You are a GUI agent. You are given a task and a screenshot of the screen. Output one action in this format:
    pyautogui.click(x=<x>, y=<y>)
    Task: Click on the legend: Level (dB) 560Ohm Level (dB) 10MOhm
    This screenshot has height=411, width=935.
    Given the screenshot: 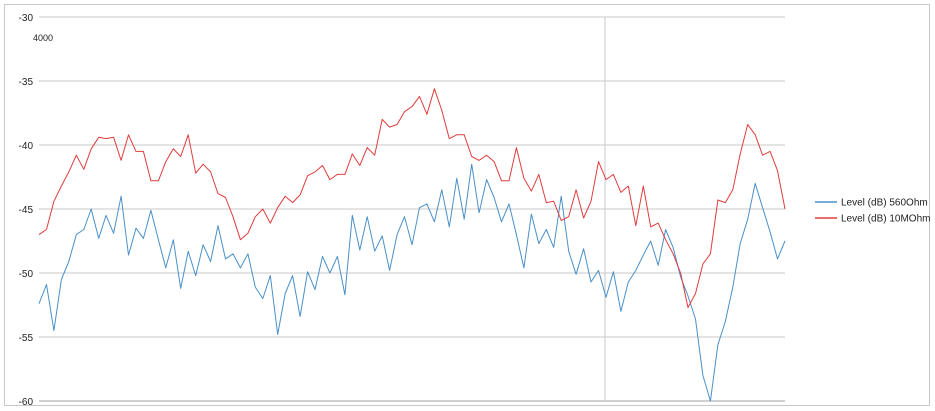 What is the action you would take?
    pyautogui.click(x=872, y=211)
    